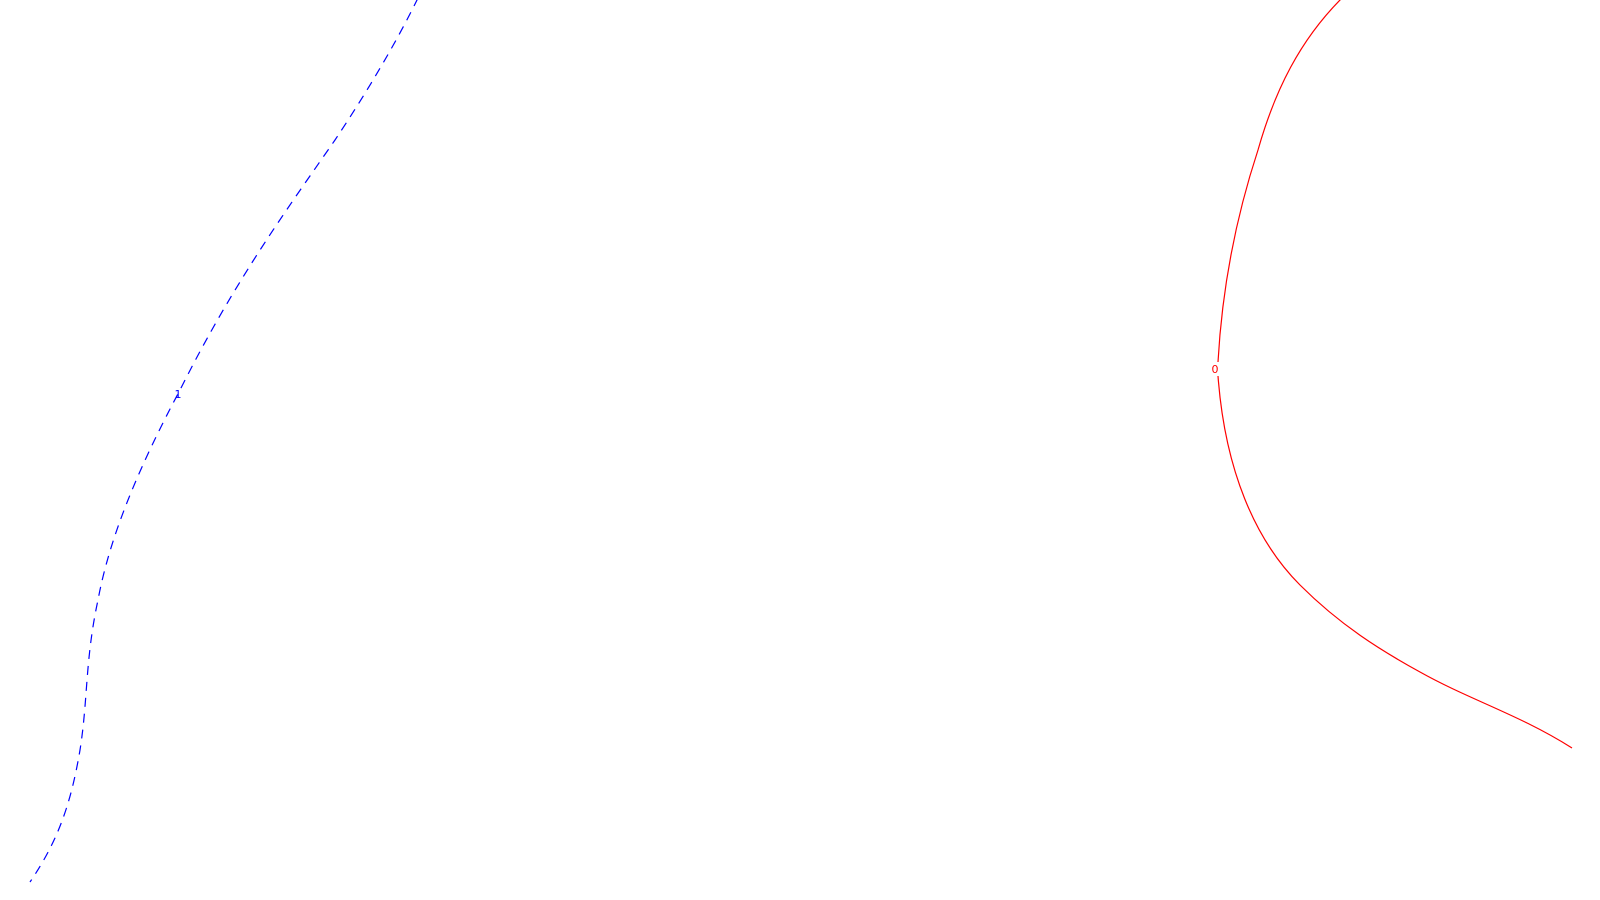 The height and width of the screenshot is (900, 1600). I want to click on contour-label-level-0: 0, so click(1215, 369).